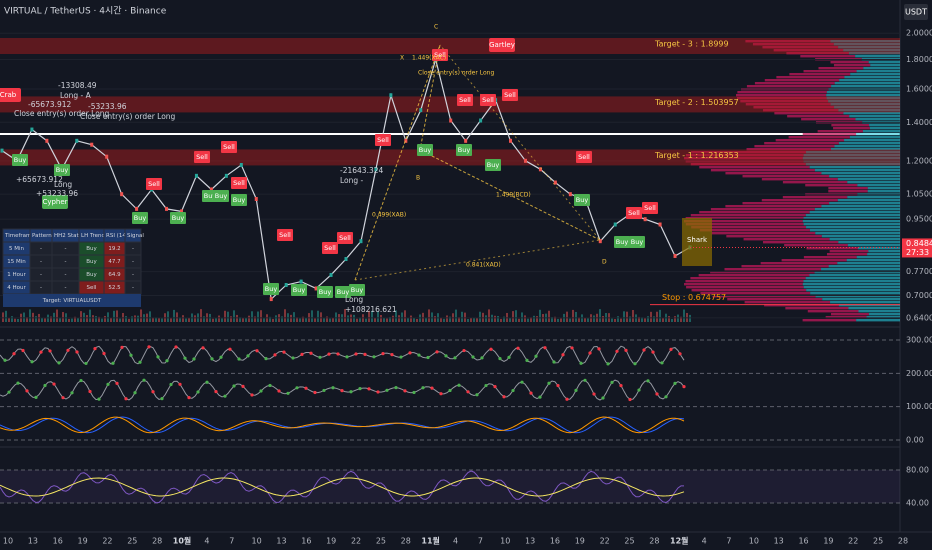 The height and width of the screenshot is (550, 932). What do you see at coordinates (691, 44) in the screenshot?
I see `level-label: Target - 3 : 1.8999` at bounding box center [691, 44].